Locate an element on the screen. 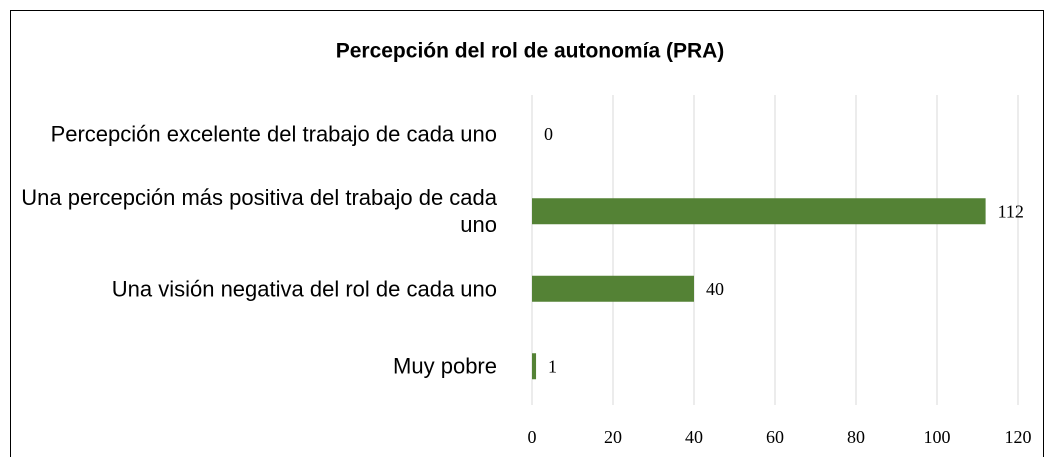 The height and width of the screenshot is (457, 1054). y-tick-label: Muy pobre is located at coordinates (445, 366).